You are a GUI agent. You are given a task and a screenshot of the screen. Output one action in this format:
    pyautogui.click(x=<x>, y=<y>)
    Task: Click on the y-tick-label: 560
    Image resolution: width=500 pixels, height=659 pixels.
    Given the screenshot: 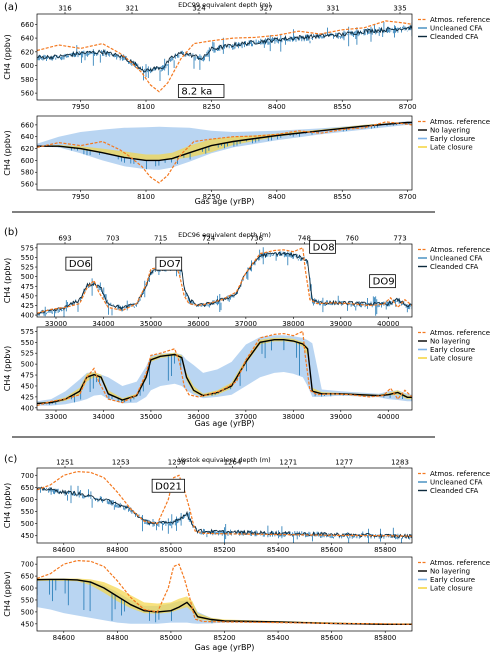 What is the action you would take?
    pyautogui.click(x=27, y=185)
    